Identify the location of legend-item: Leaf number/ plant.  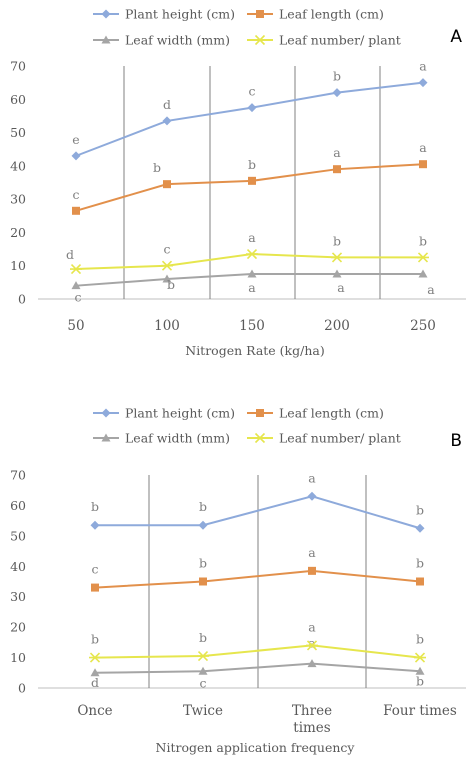
(324, 40).